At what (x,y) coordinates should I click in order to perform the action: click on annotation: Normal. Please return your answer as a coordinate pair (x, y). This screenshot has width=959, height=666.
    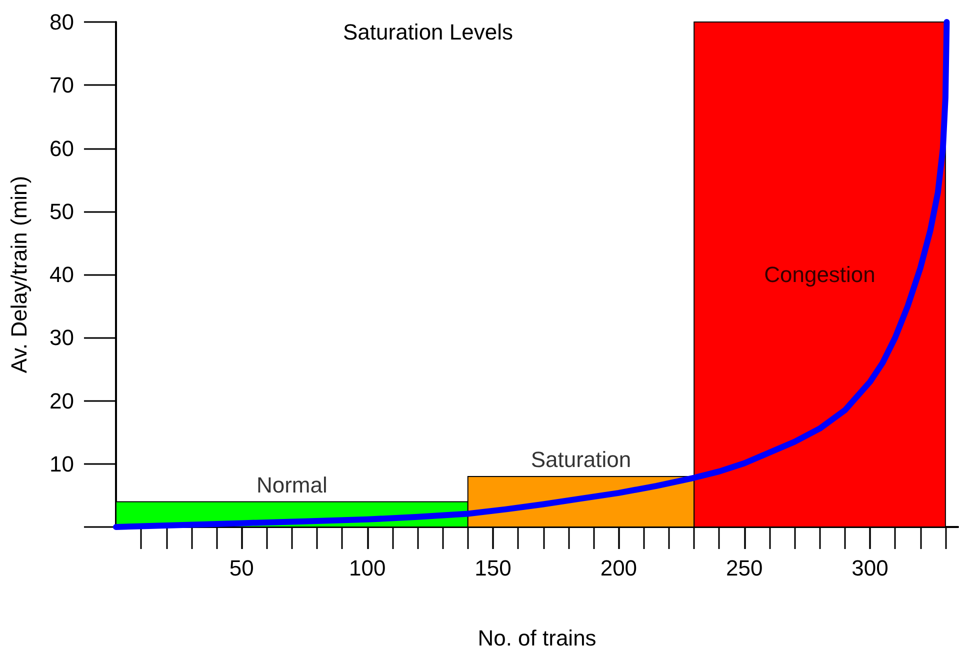
    Looking at the image, I should click on (292, 485).